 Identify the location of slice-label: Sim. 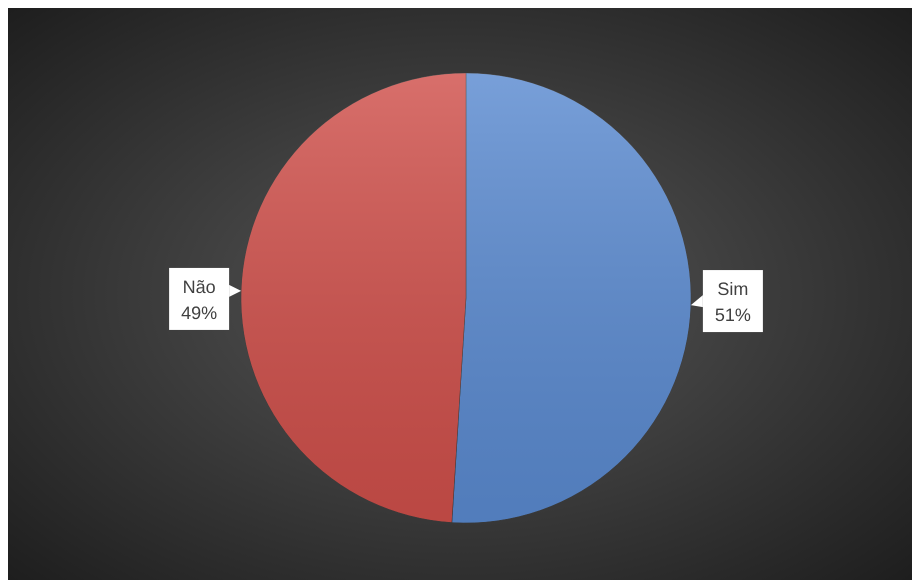
(732, 289).